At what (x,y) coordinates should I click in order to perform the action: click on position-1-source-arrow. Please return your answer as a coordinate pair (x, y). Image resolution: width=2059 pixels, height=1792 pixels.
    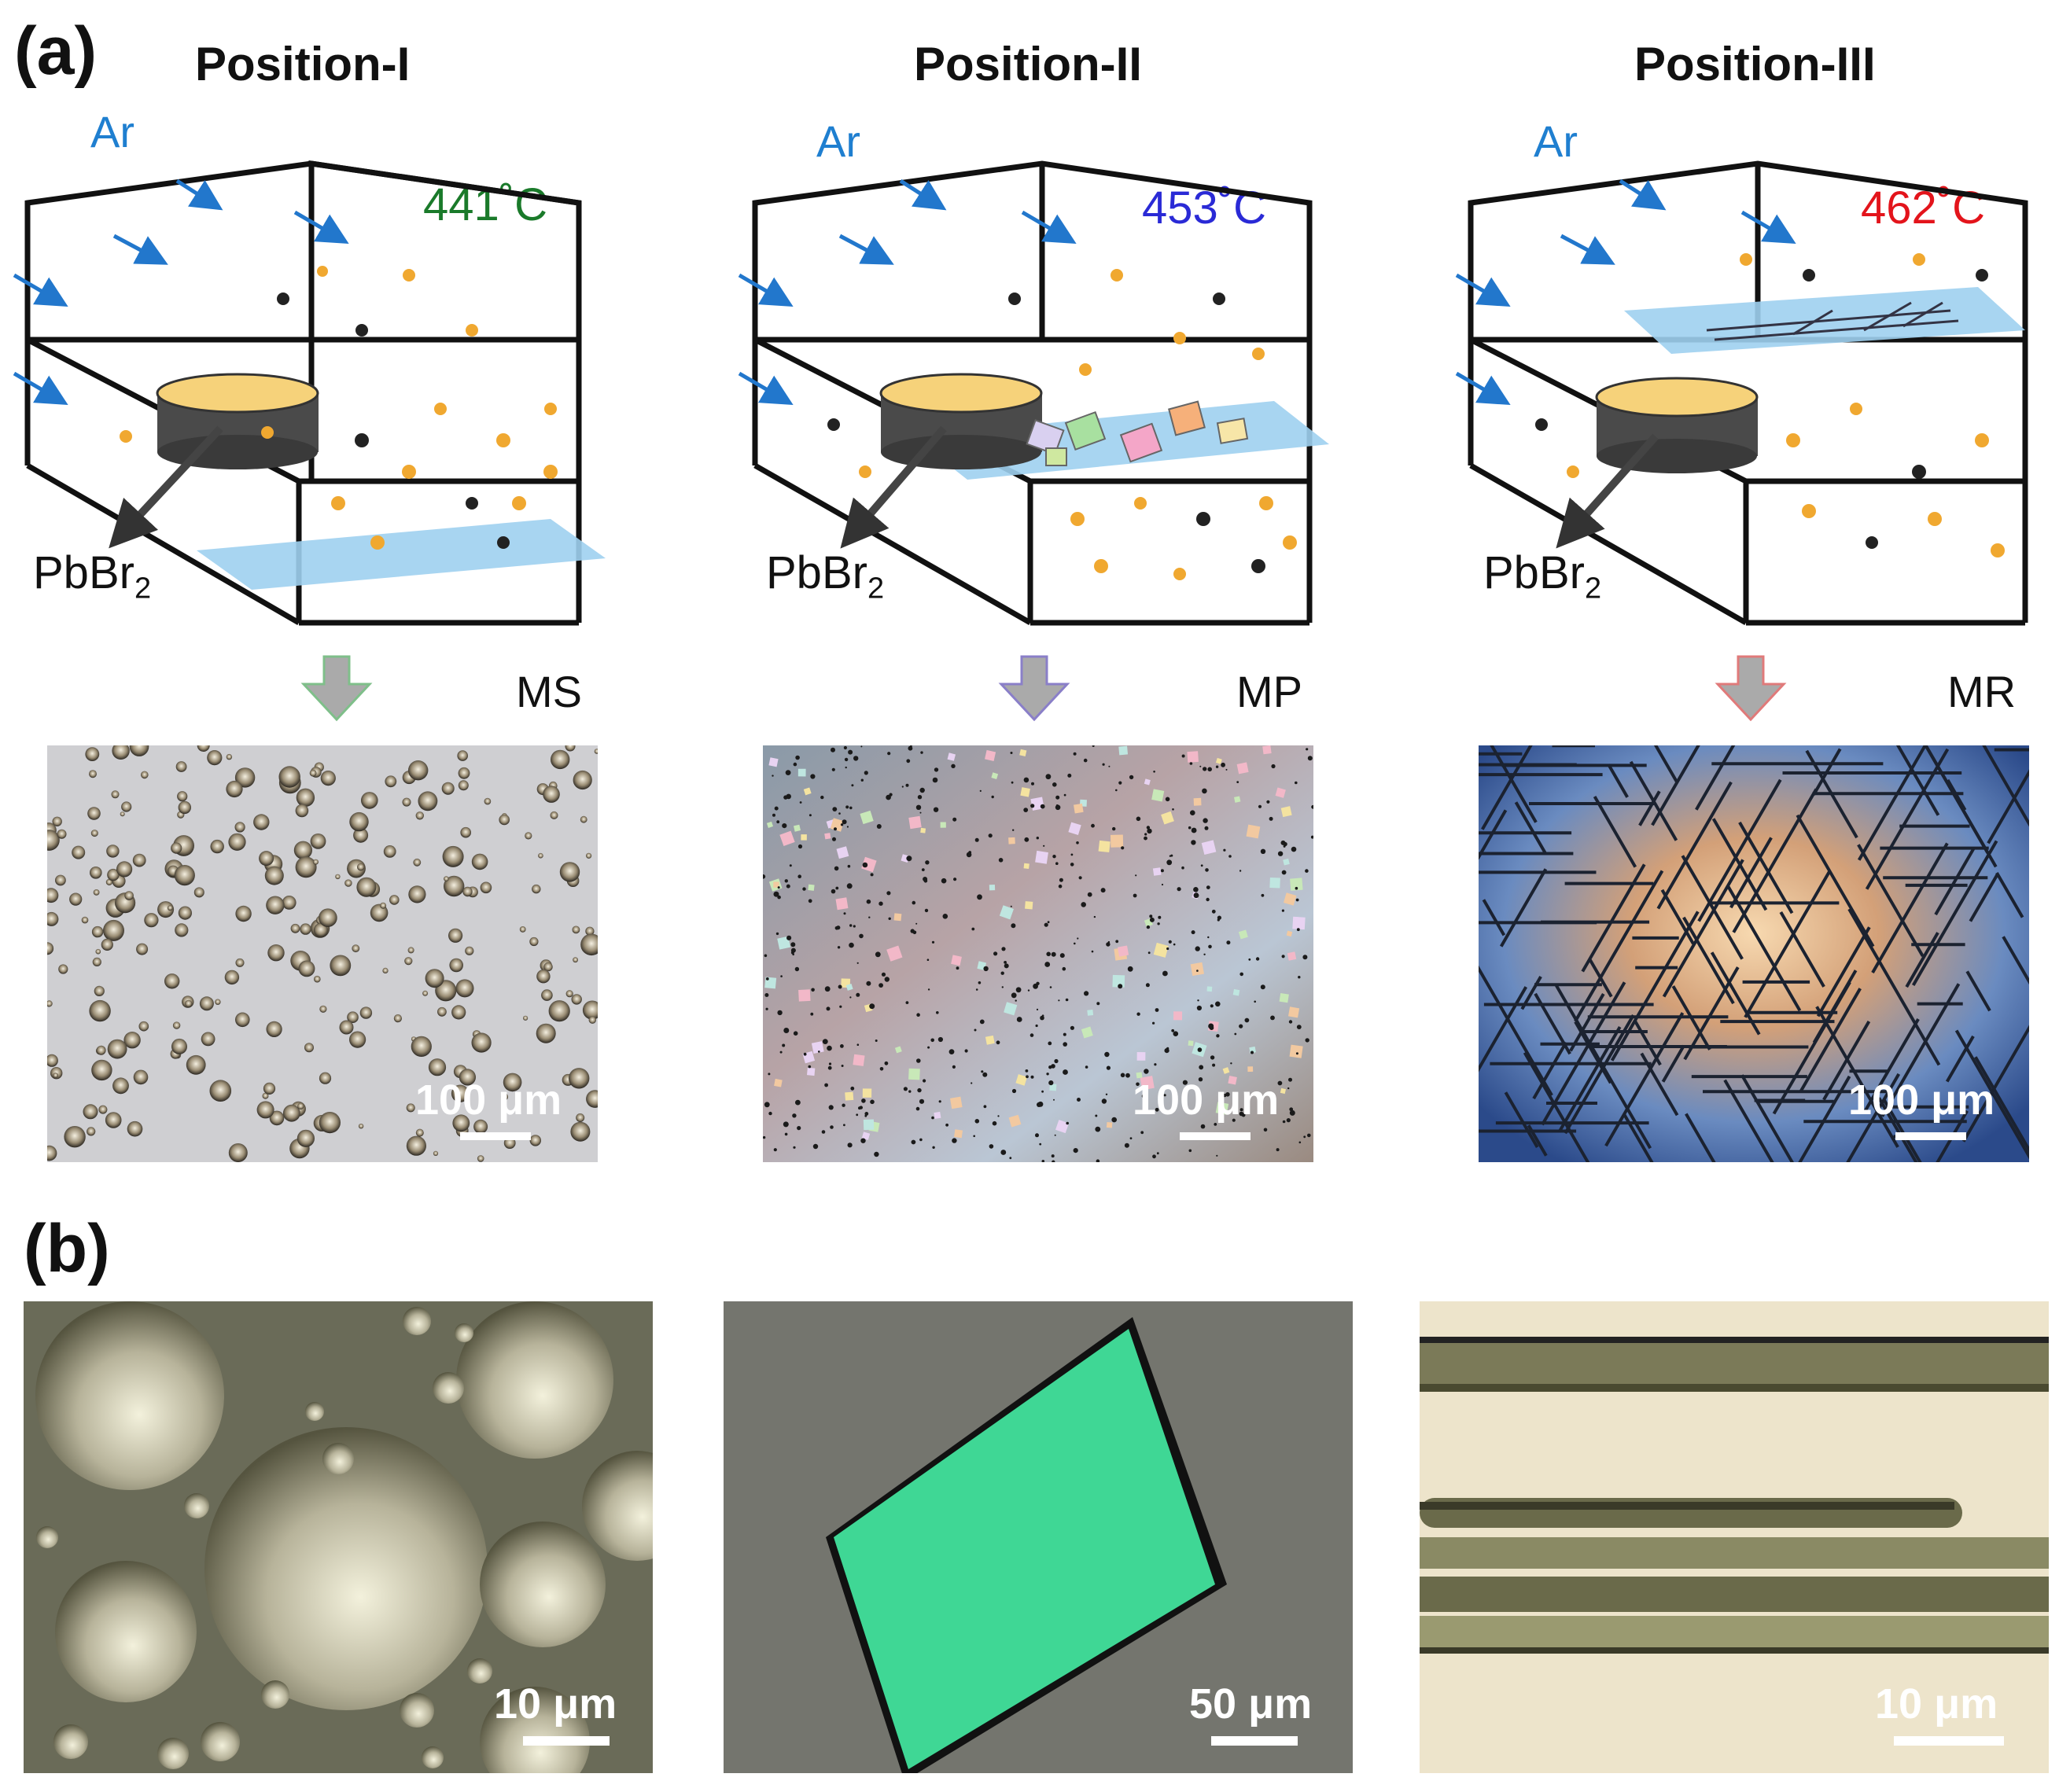
    Looking at the image, I should click on (166, 487).